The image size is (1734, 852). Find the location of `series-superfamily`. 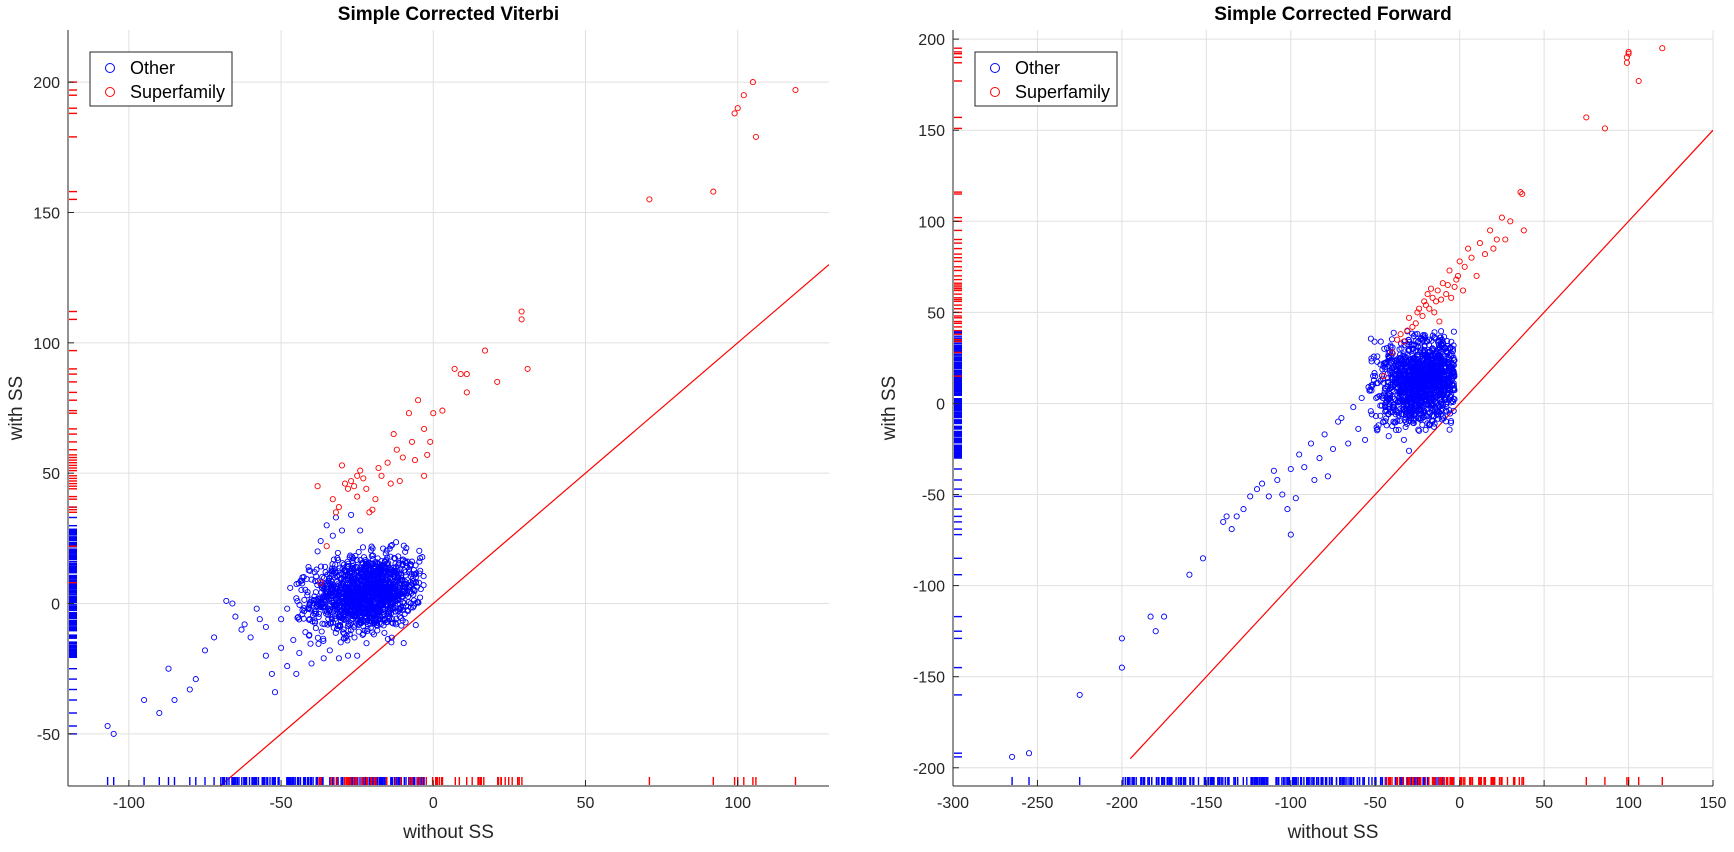

series-superfamily is located at coordinates (1523, 212).